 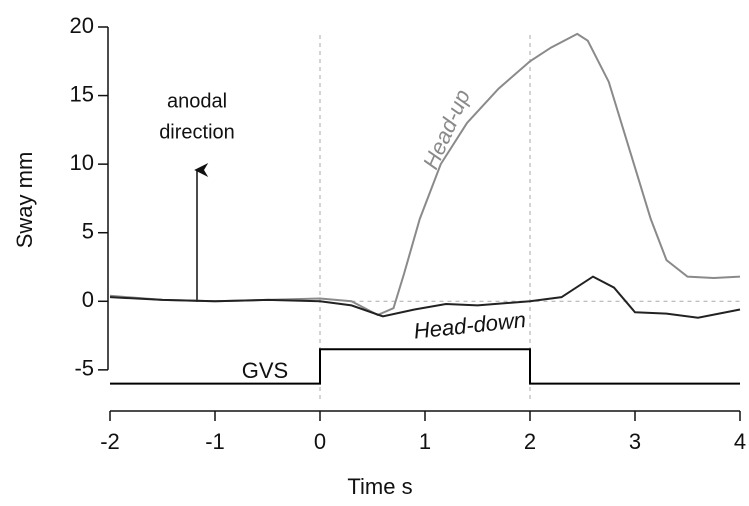 I want to click on x-tick-label: 2, so click(x=530, y=441).